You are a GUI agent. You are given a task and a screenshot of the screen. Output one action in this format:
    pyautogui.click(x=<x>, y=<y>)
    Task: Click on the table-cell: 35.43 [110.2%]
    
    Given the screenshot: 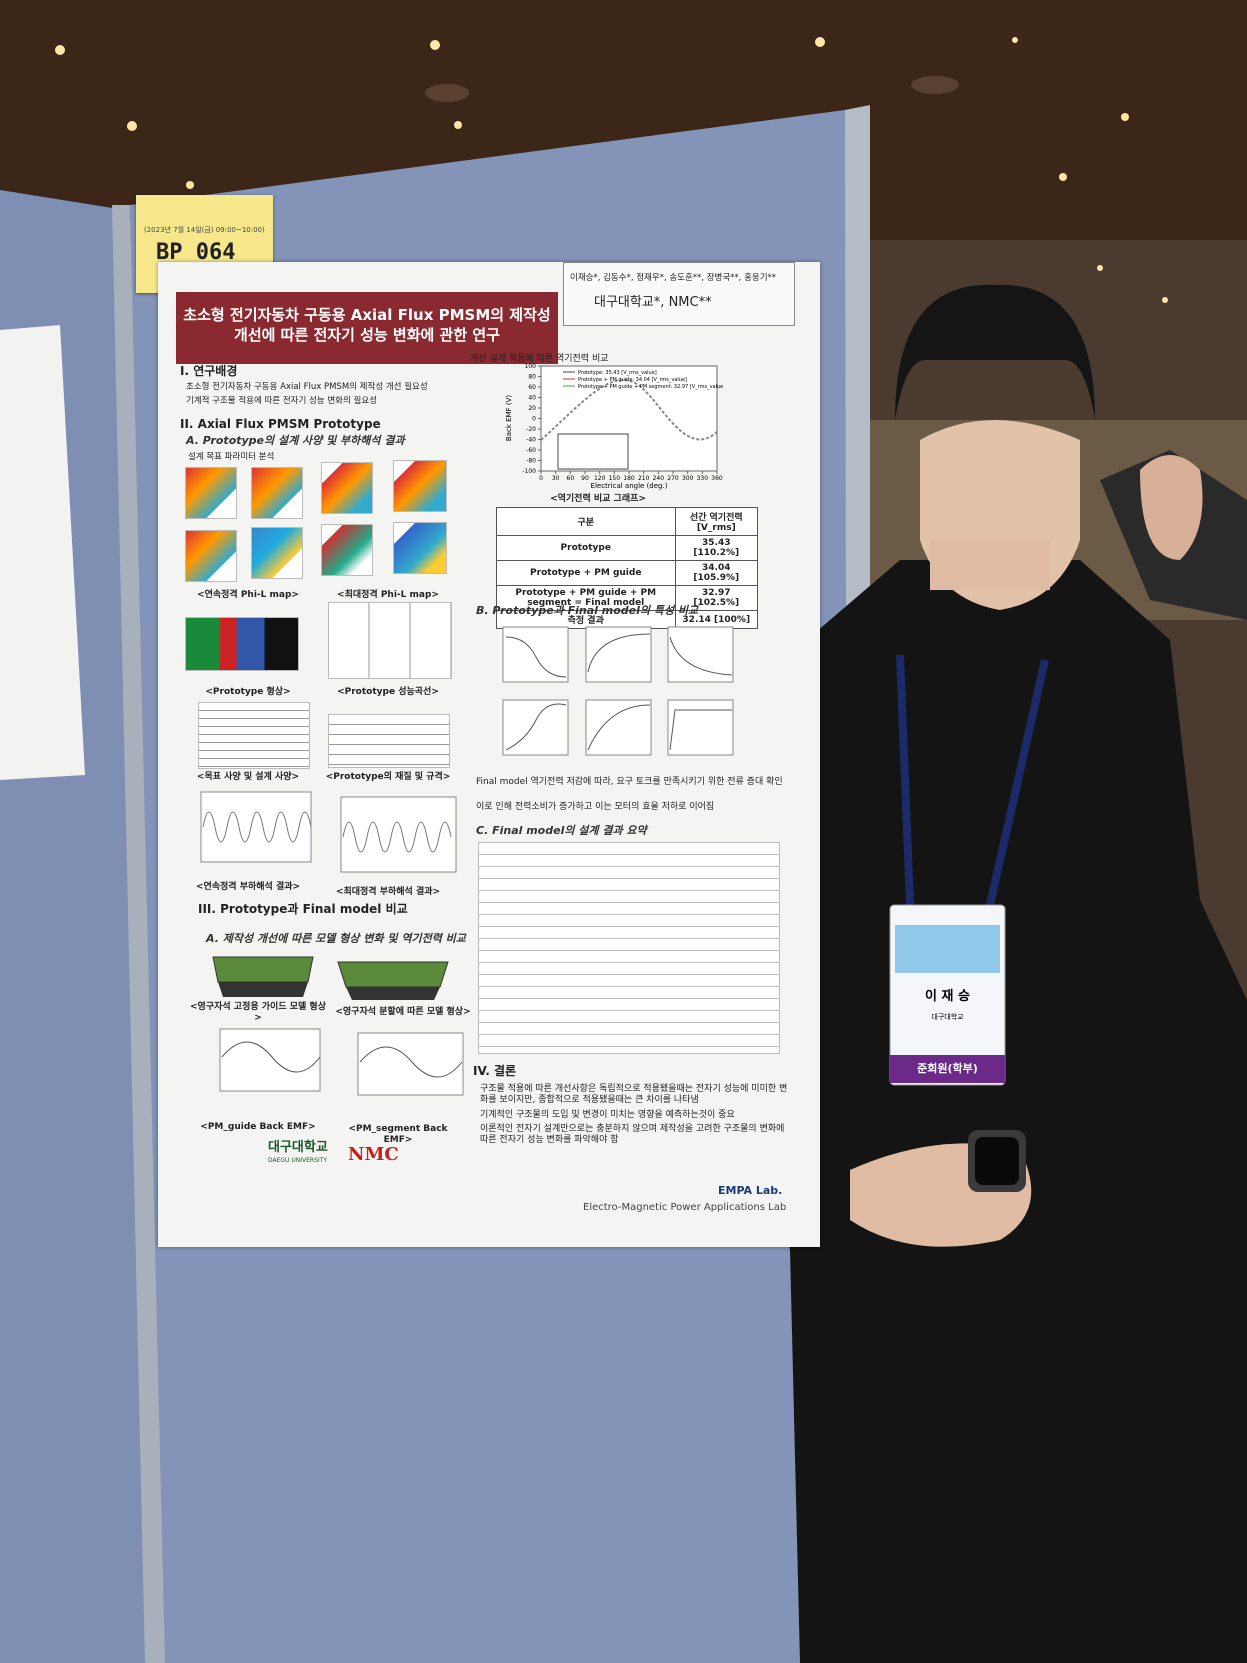 What is the action you would take?
    pyautogui.click(x=716, y=548)
    